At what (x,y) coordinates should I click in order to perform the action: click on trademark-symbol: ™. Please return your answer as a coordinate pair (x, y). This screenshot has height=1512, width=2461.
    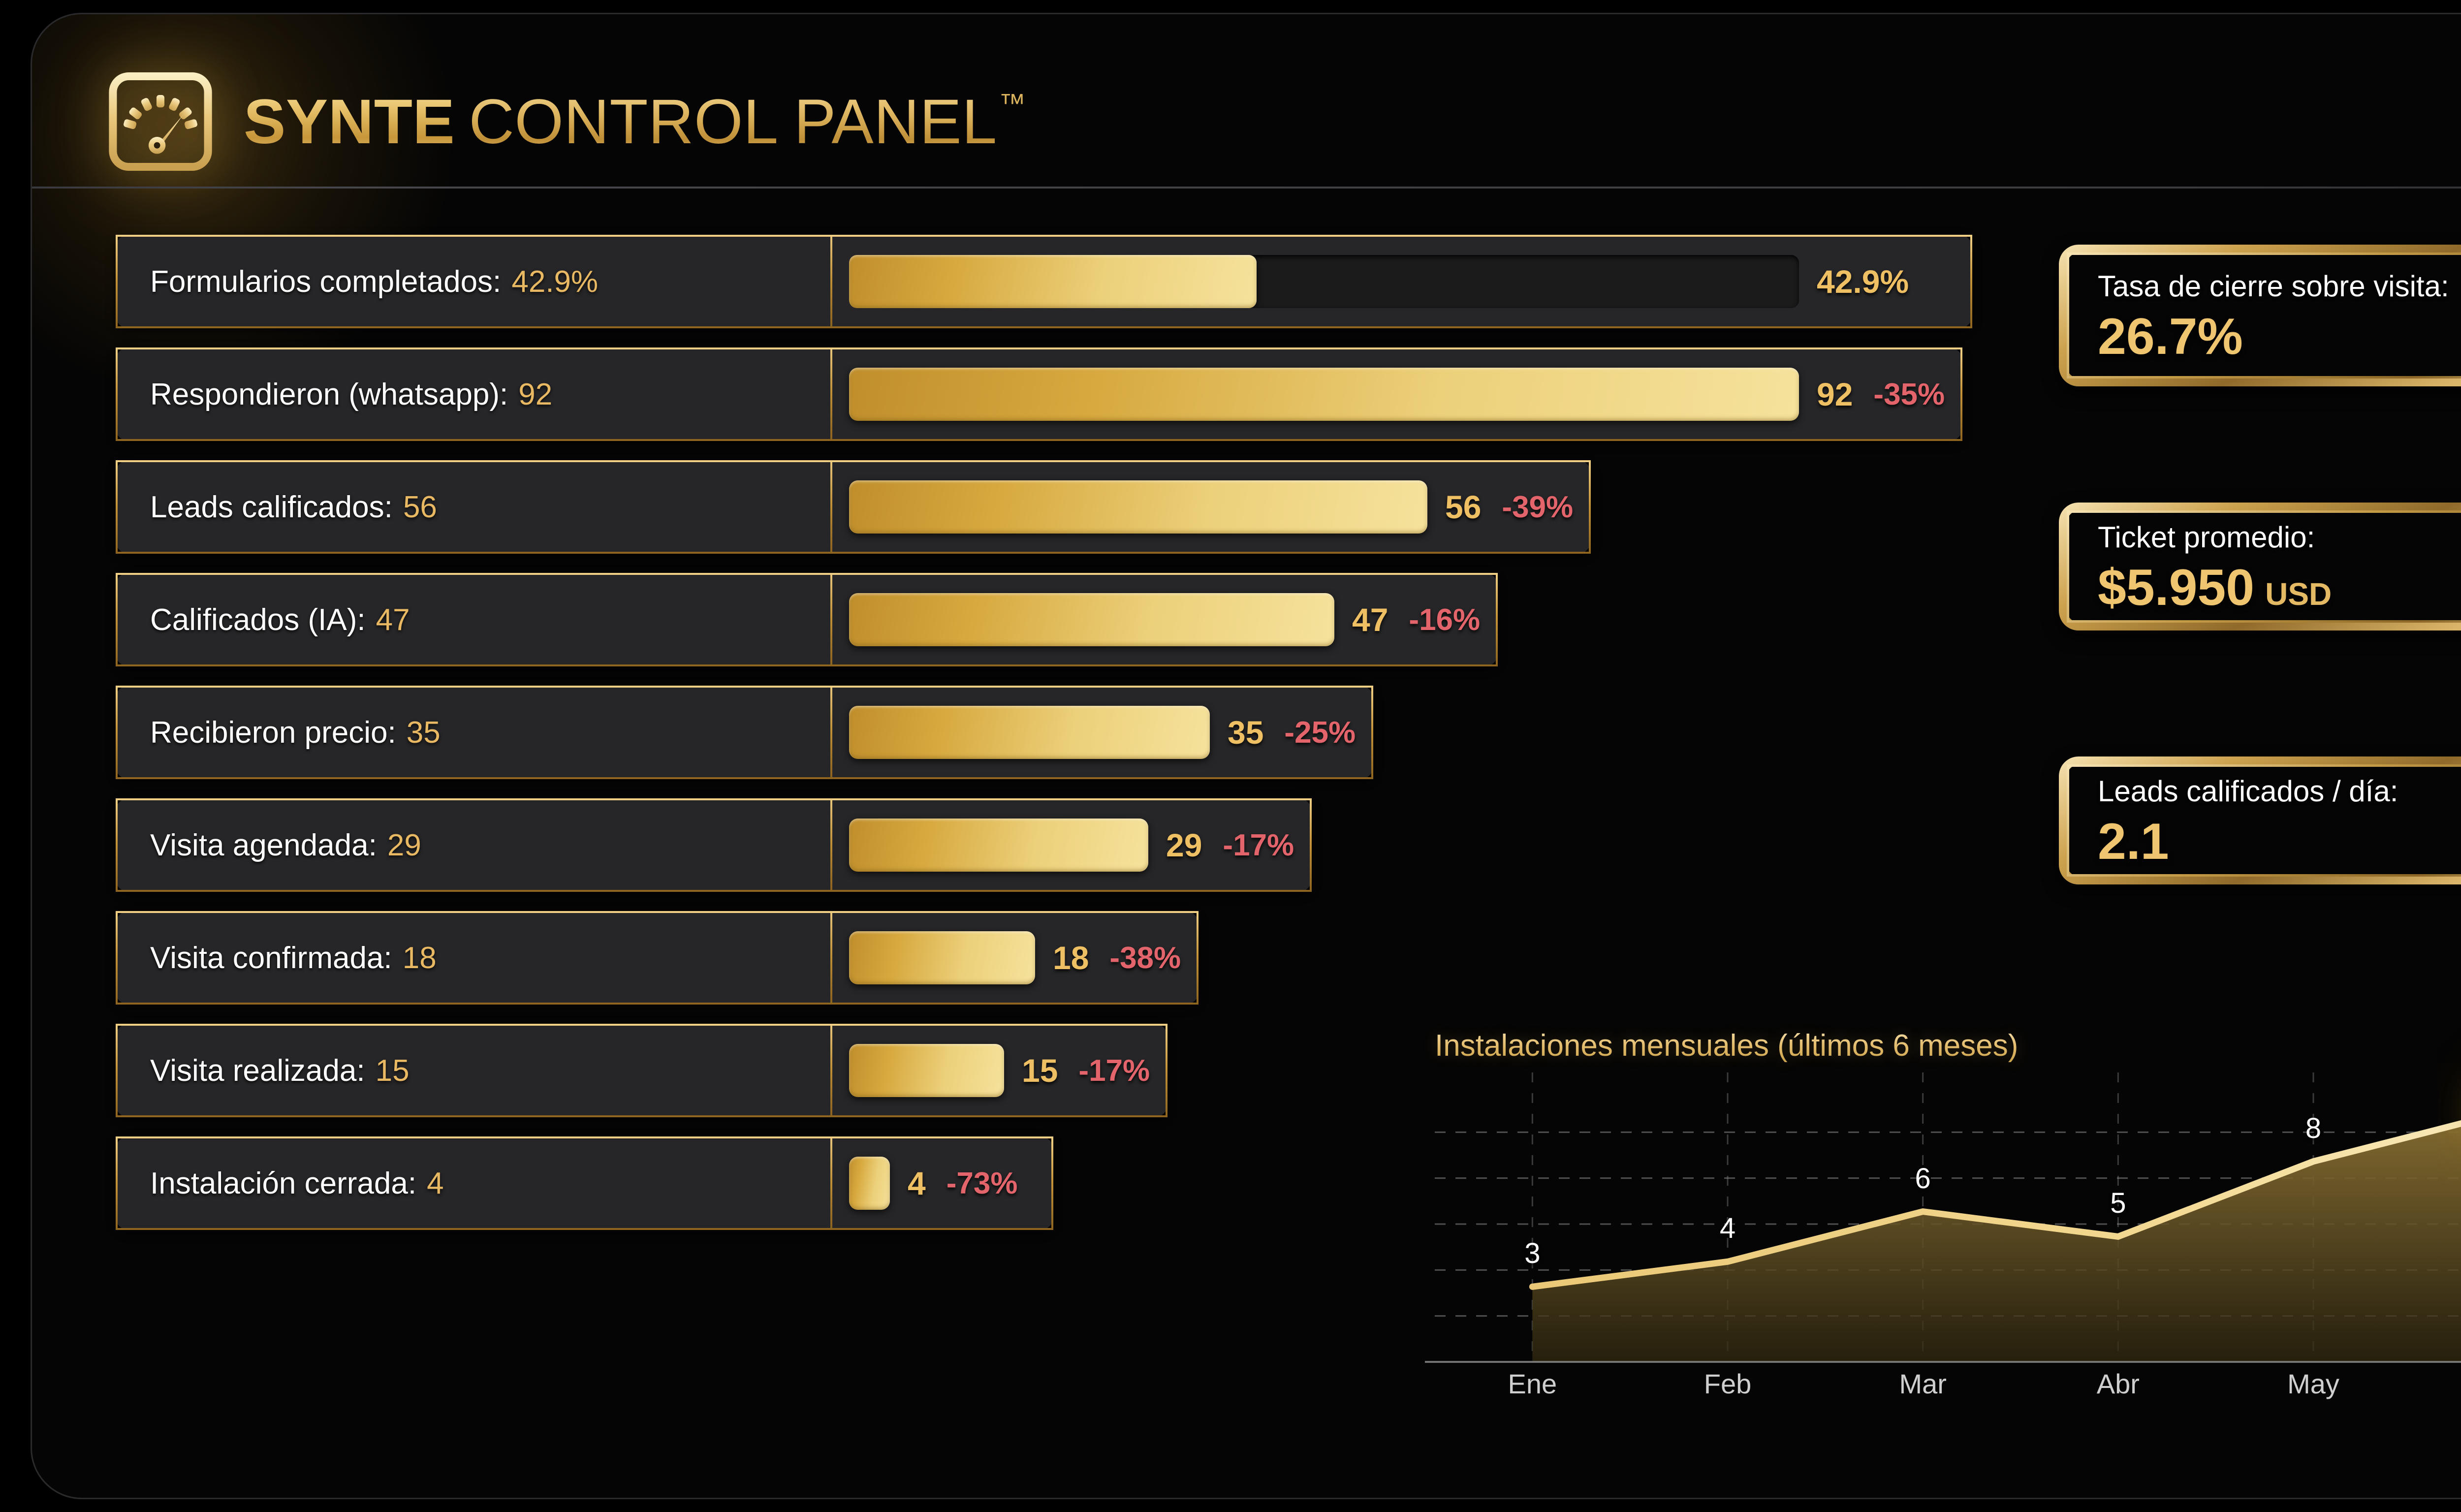
    Looking at the image, I should click on (1012, 103).